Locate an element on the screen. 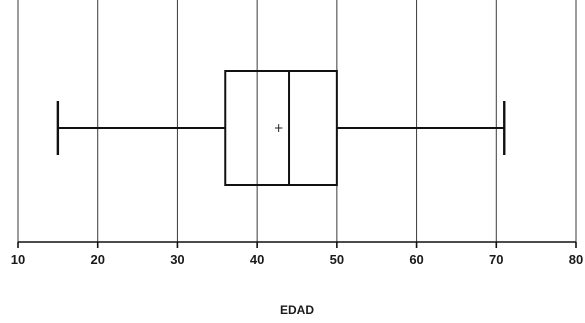 This screenshot has width=585, height=323. interquartile-box is located at coordinates (281, 128).